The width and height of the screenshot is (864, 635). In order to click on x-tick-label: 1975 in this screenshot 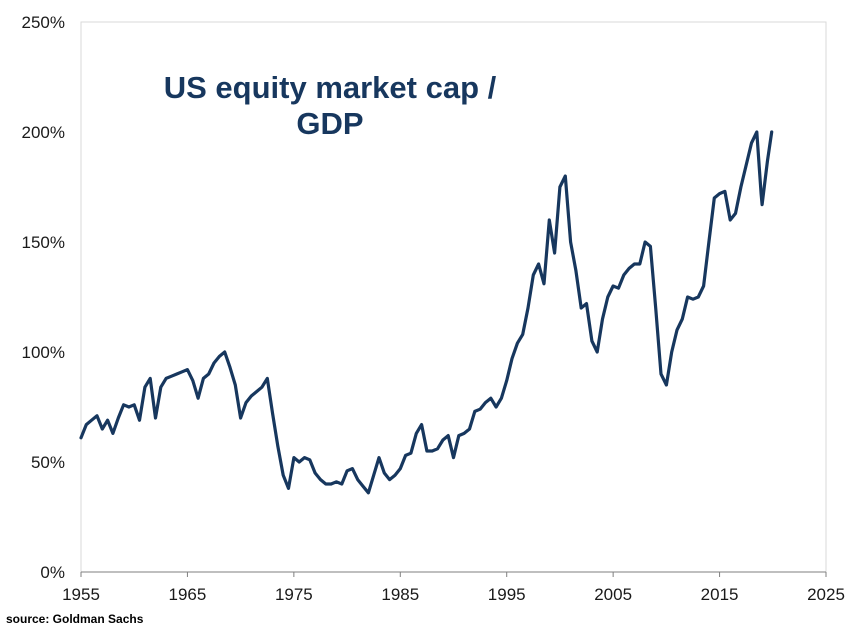, I will do `click(294, 594)`.